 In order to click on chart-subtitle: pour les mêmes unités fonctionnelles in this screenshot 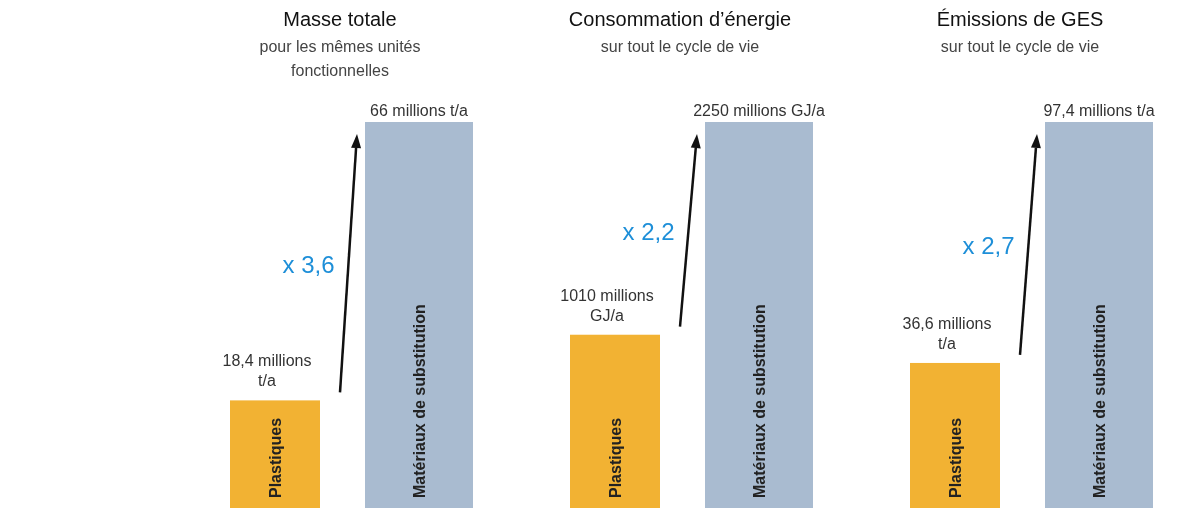, I will do `click(340, 58)`.